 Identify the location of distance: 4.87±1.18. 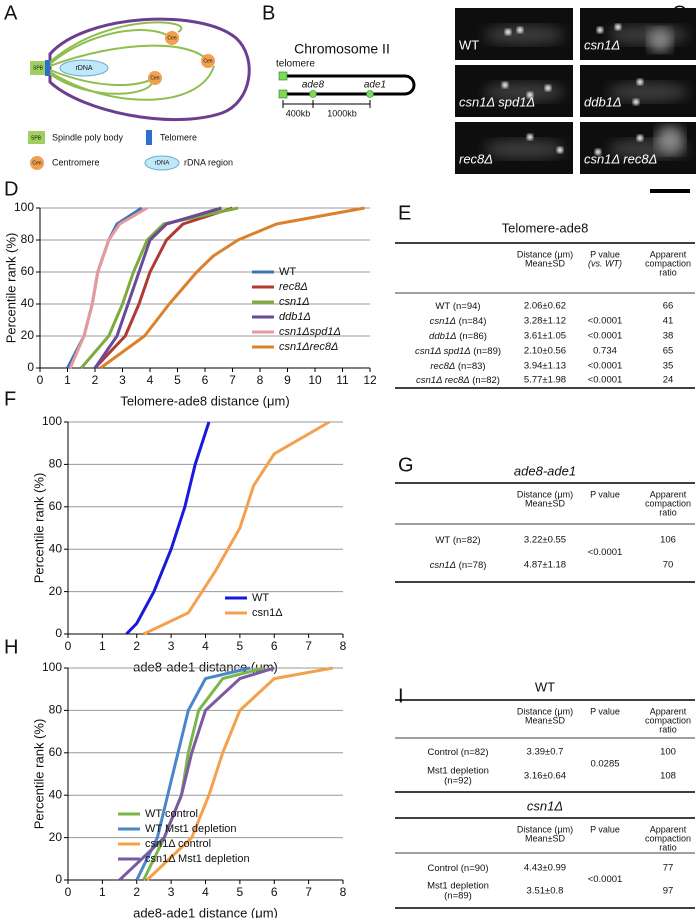
(545, 565).